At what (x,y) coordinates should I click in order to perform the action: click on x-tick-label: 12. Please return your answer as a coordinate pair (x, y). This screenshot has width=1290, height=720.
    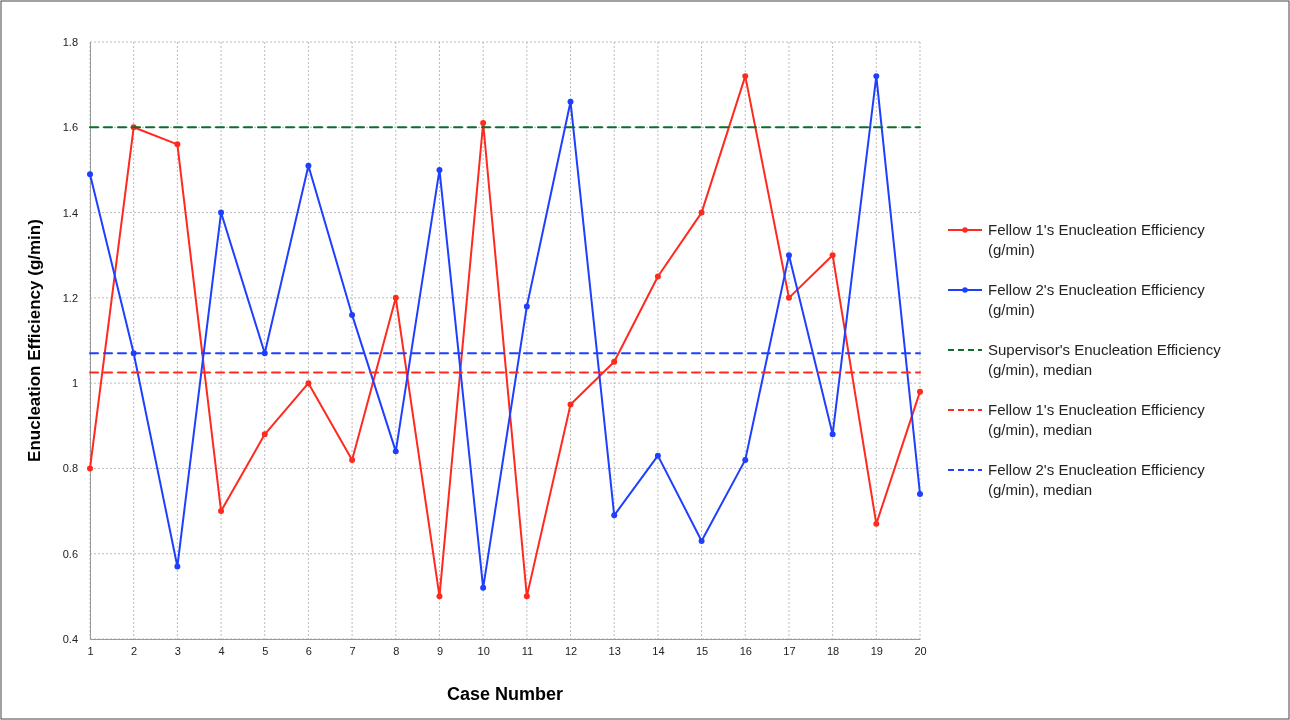
    Looking at the image, I should click on (571, 650).